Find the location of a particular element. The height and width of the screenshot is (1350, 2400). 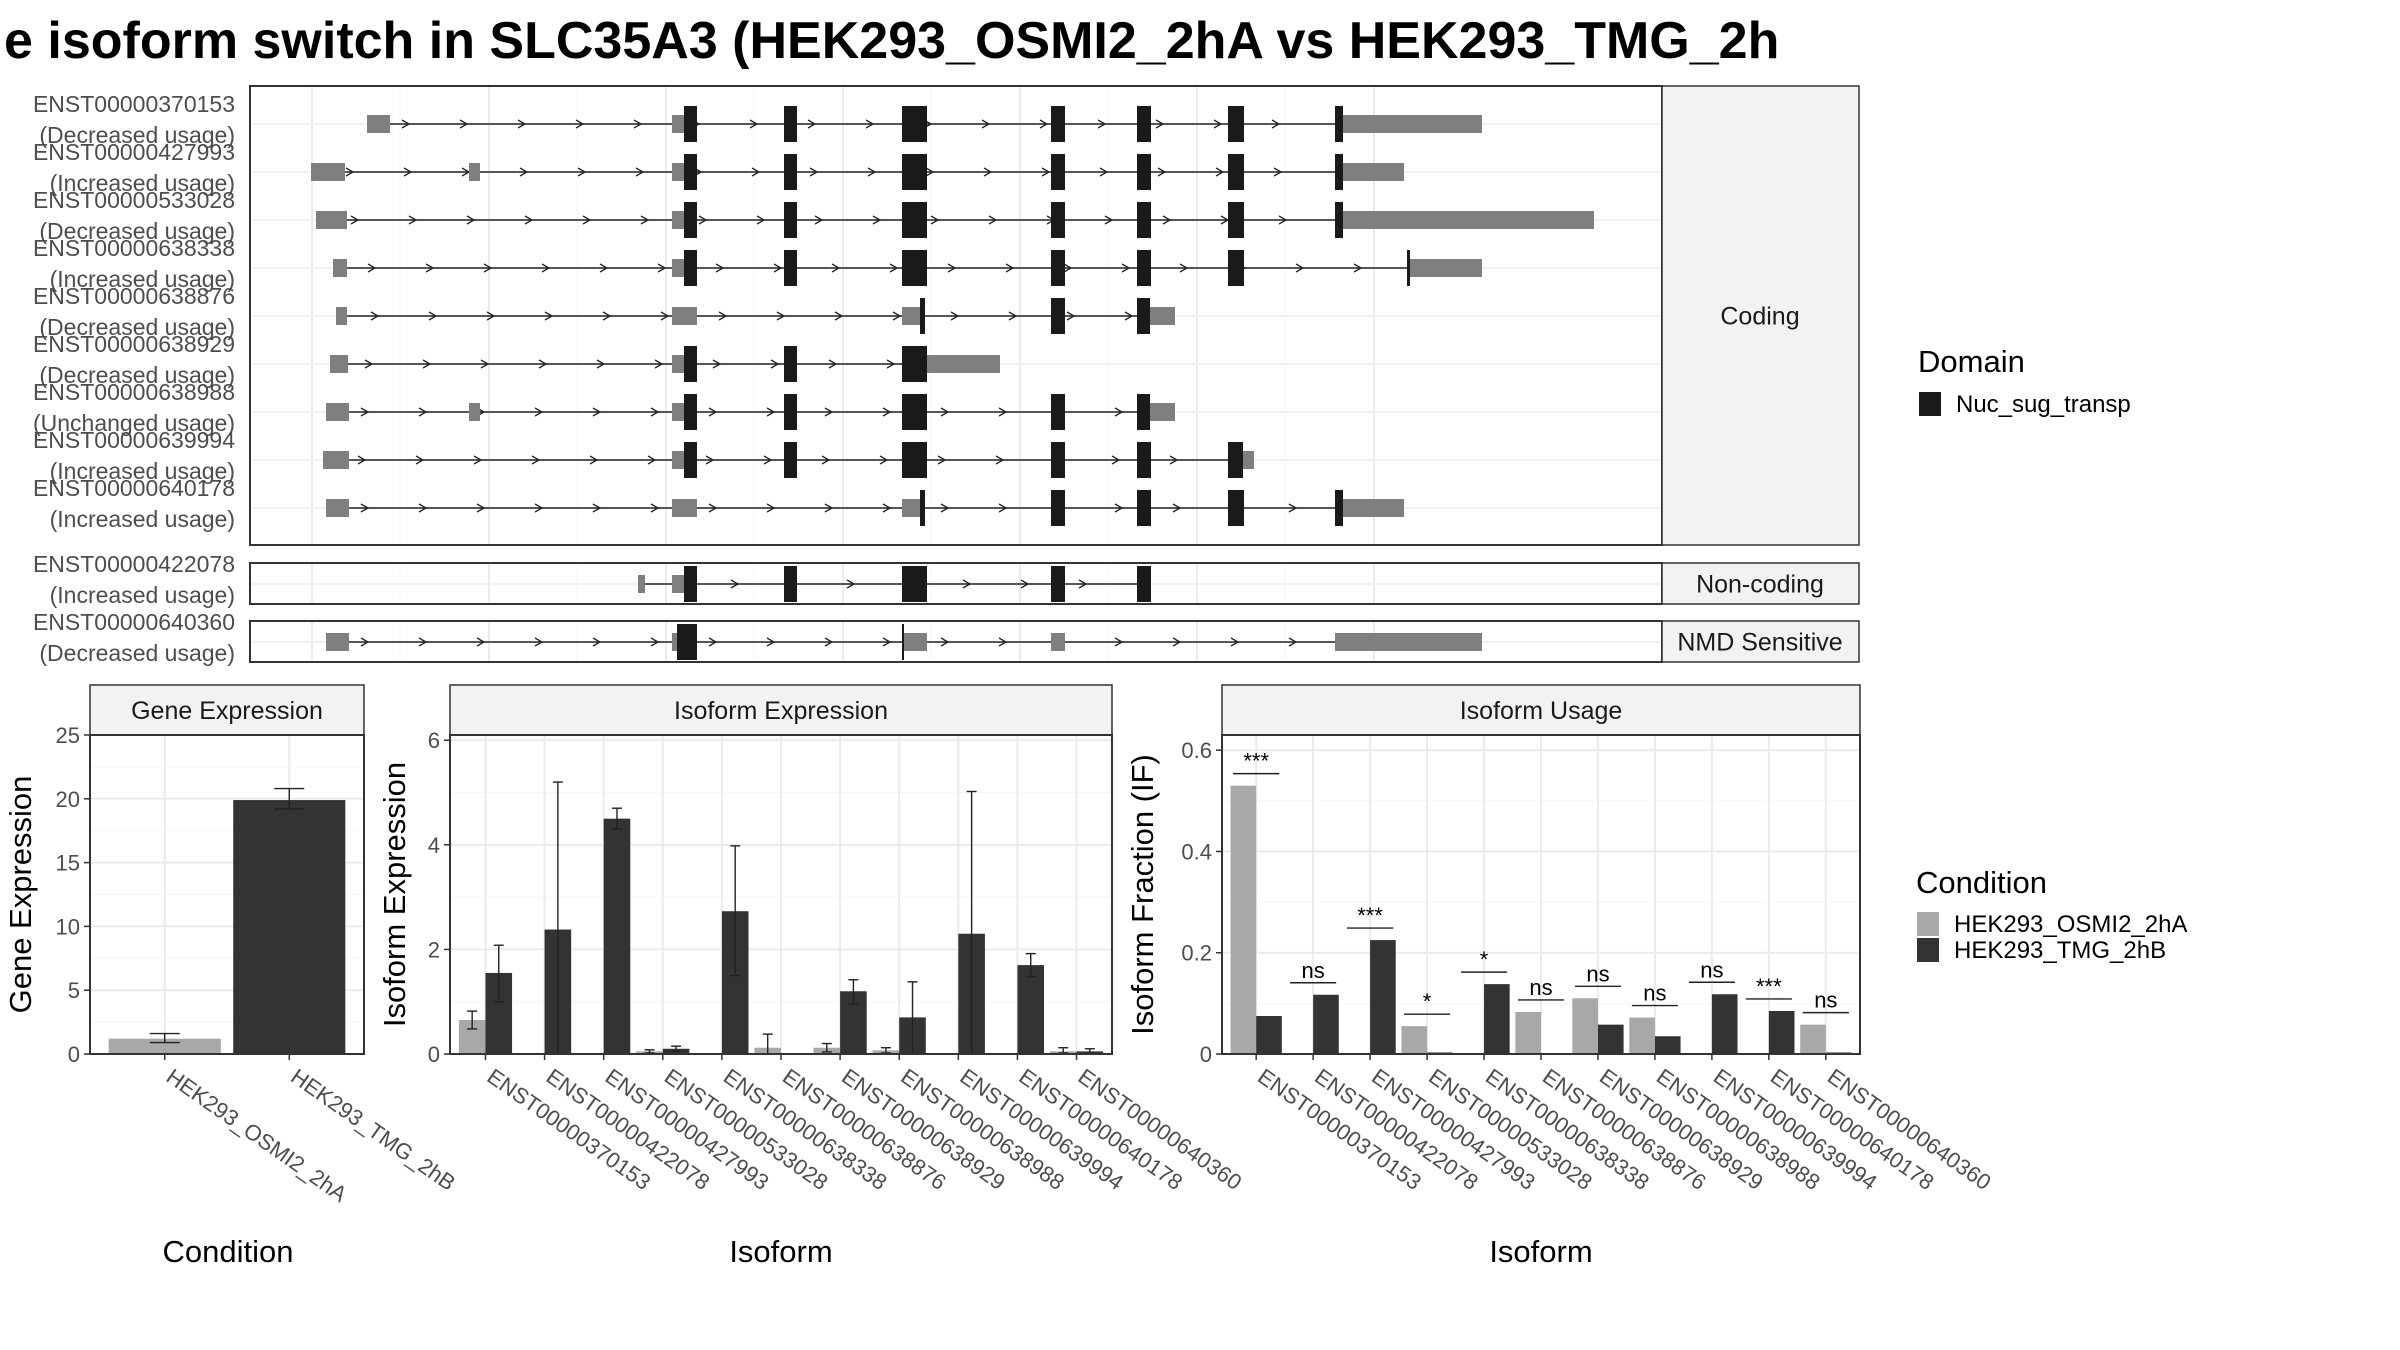

transcript-id-label: ENST00000533028 is located at coordinates (134, 200).